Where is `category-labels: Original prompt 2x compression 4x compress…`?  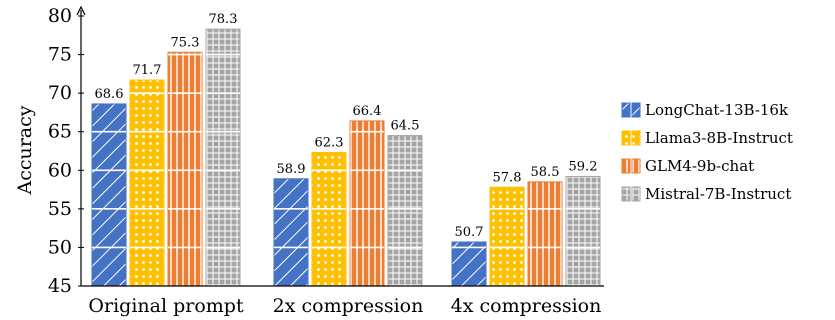 category-labels: Original prompt 2x compression 4x compress… is located at coordinates (344, 306).